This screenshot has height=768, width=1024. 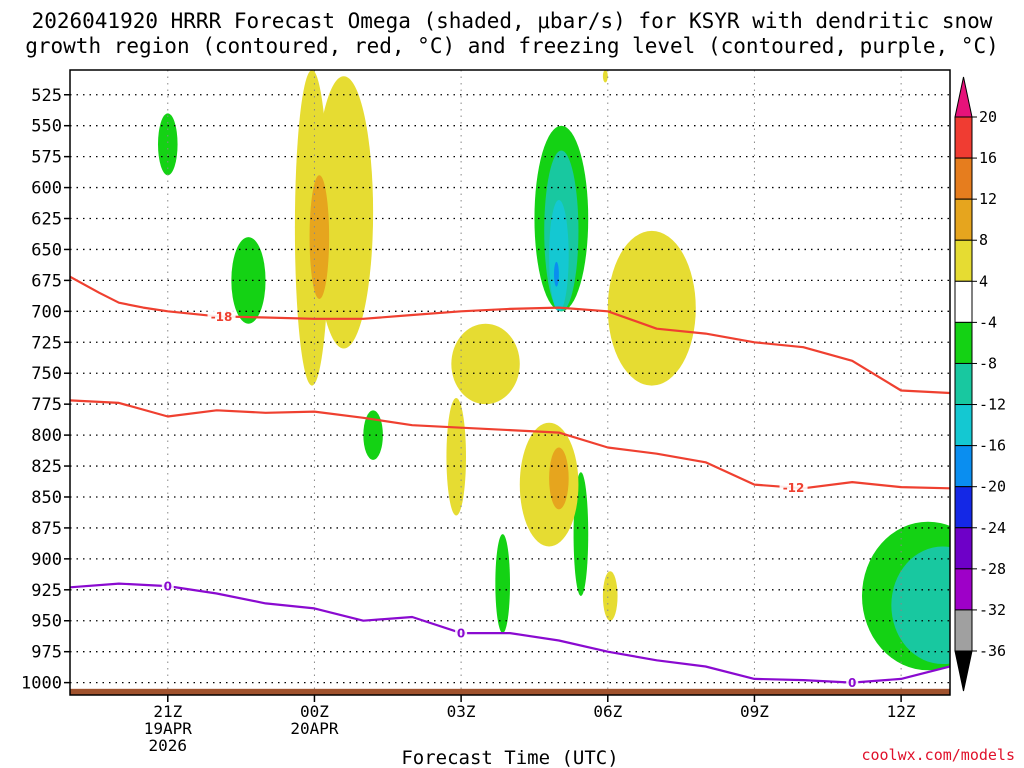 I want to click on contour-label-freezing_0-1: 0, so click(x=461, y=634).